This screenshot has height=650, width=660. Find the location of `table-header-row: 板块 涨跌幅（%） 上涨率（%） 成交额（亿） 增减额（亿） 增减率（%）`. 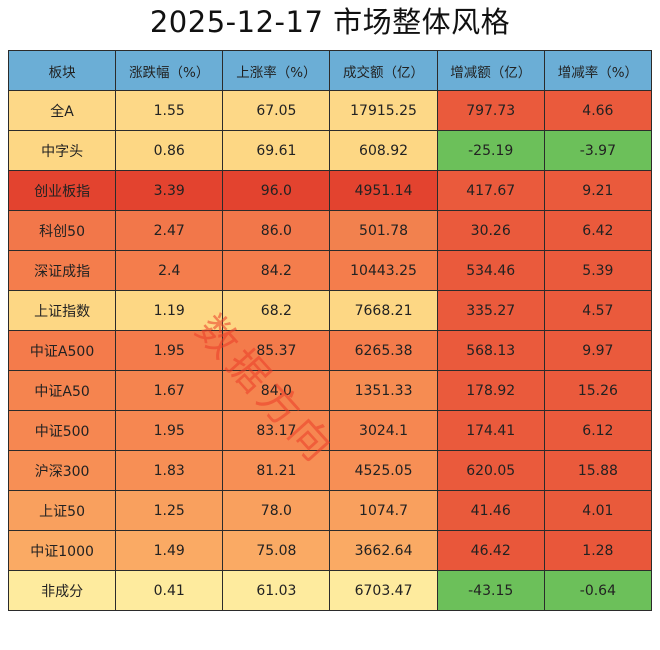

table-header-row: 板块 涨跌幅（%） 上涨率（%） 成交额（亿） 增减额（亿） 增减率（%） is located at coordinates (330, 70).